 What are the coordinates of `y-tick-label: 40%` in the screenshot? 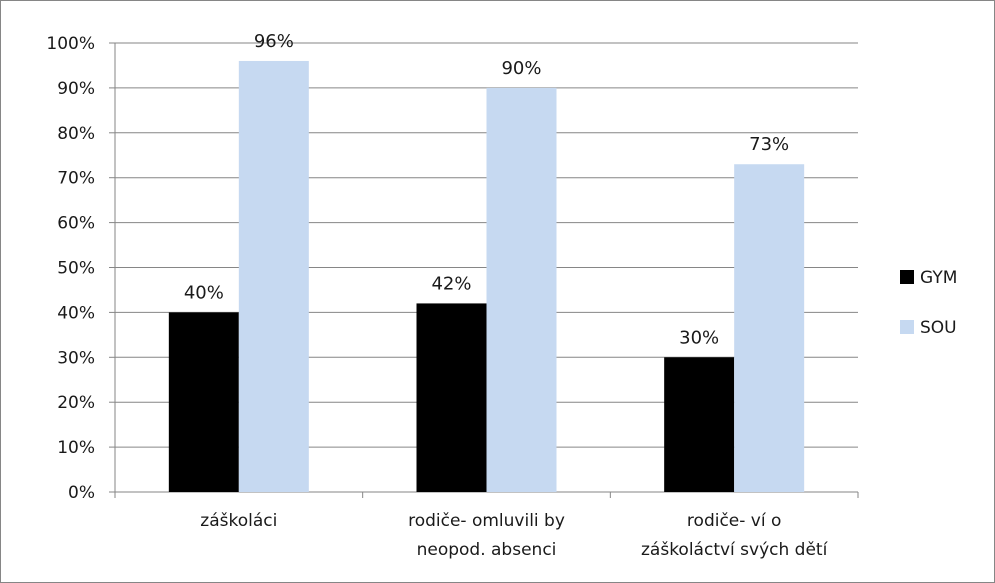 It's located at (76, 313).